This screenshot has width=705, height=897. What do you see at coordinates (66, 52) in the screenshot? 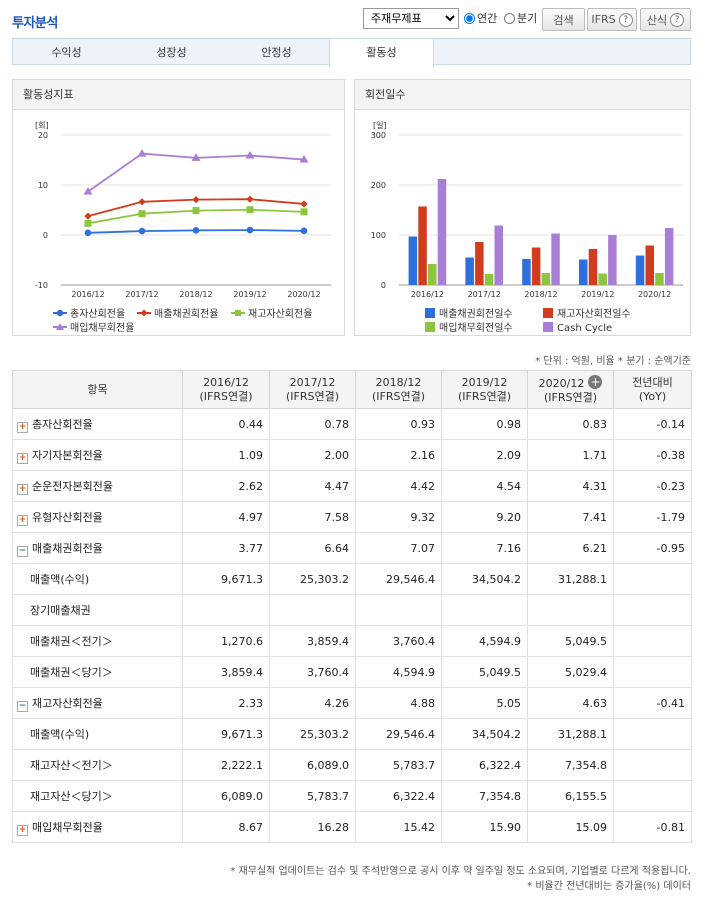
I see `tab-profitability: 수익성` at bounding box center [66, 52].